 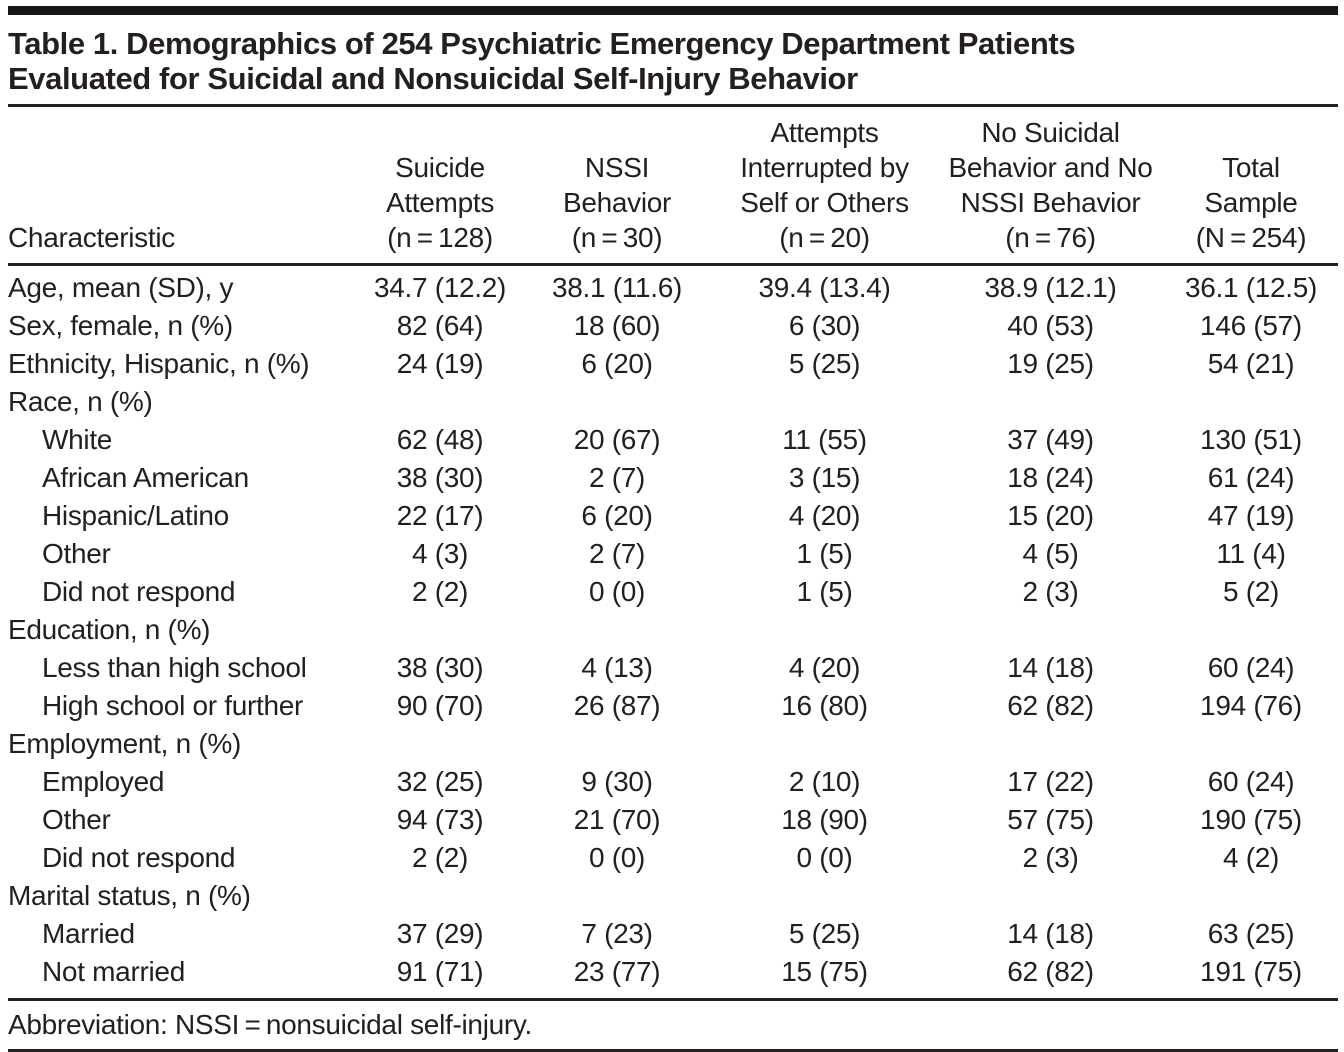 I want to click on table-row: Married 37 (29) 7 (23) 5 (25) 14 (18) 63 (25), so click(x=673, y=934).